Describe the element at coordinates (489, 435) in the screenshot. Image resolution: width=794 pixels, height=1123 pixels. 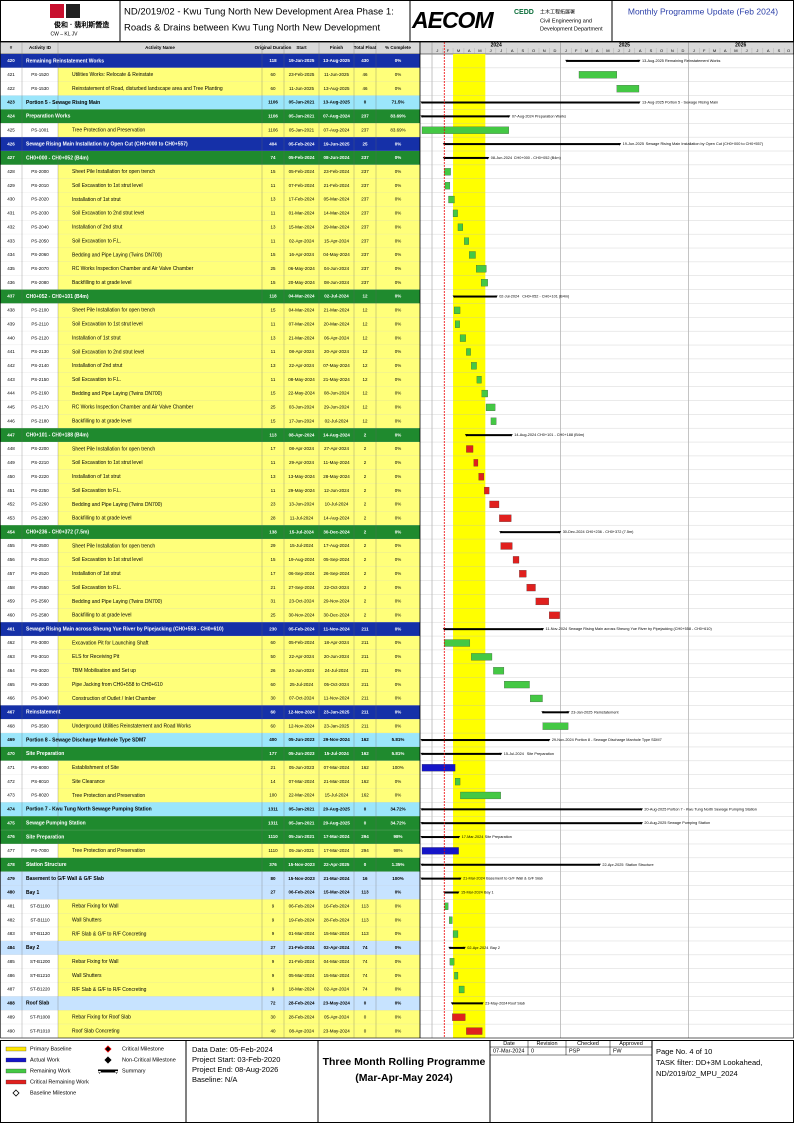
I see `summary-bar` at that location.